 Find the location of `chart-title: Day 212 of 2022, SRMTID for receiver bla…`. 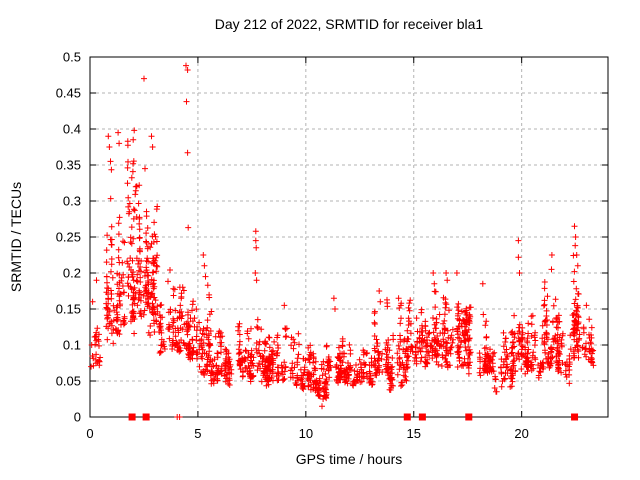

chart-title: Day 212 of 2022, SRMTID for receiver bla… is located at coordinates (349, 24).